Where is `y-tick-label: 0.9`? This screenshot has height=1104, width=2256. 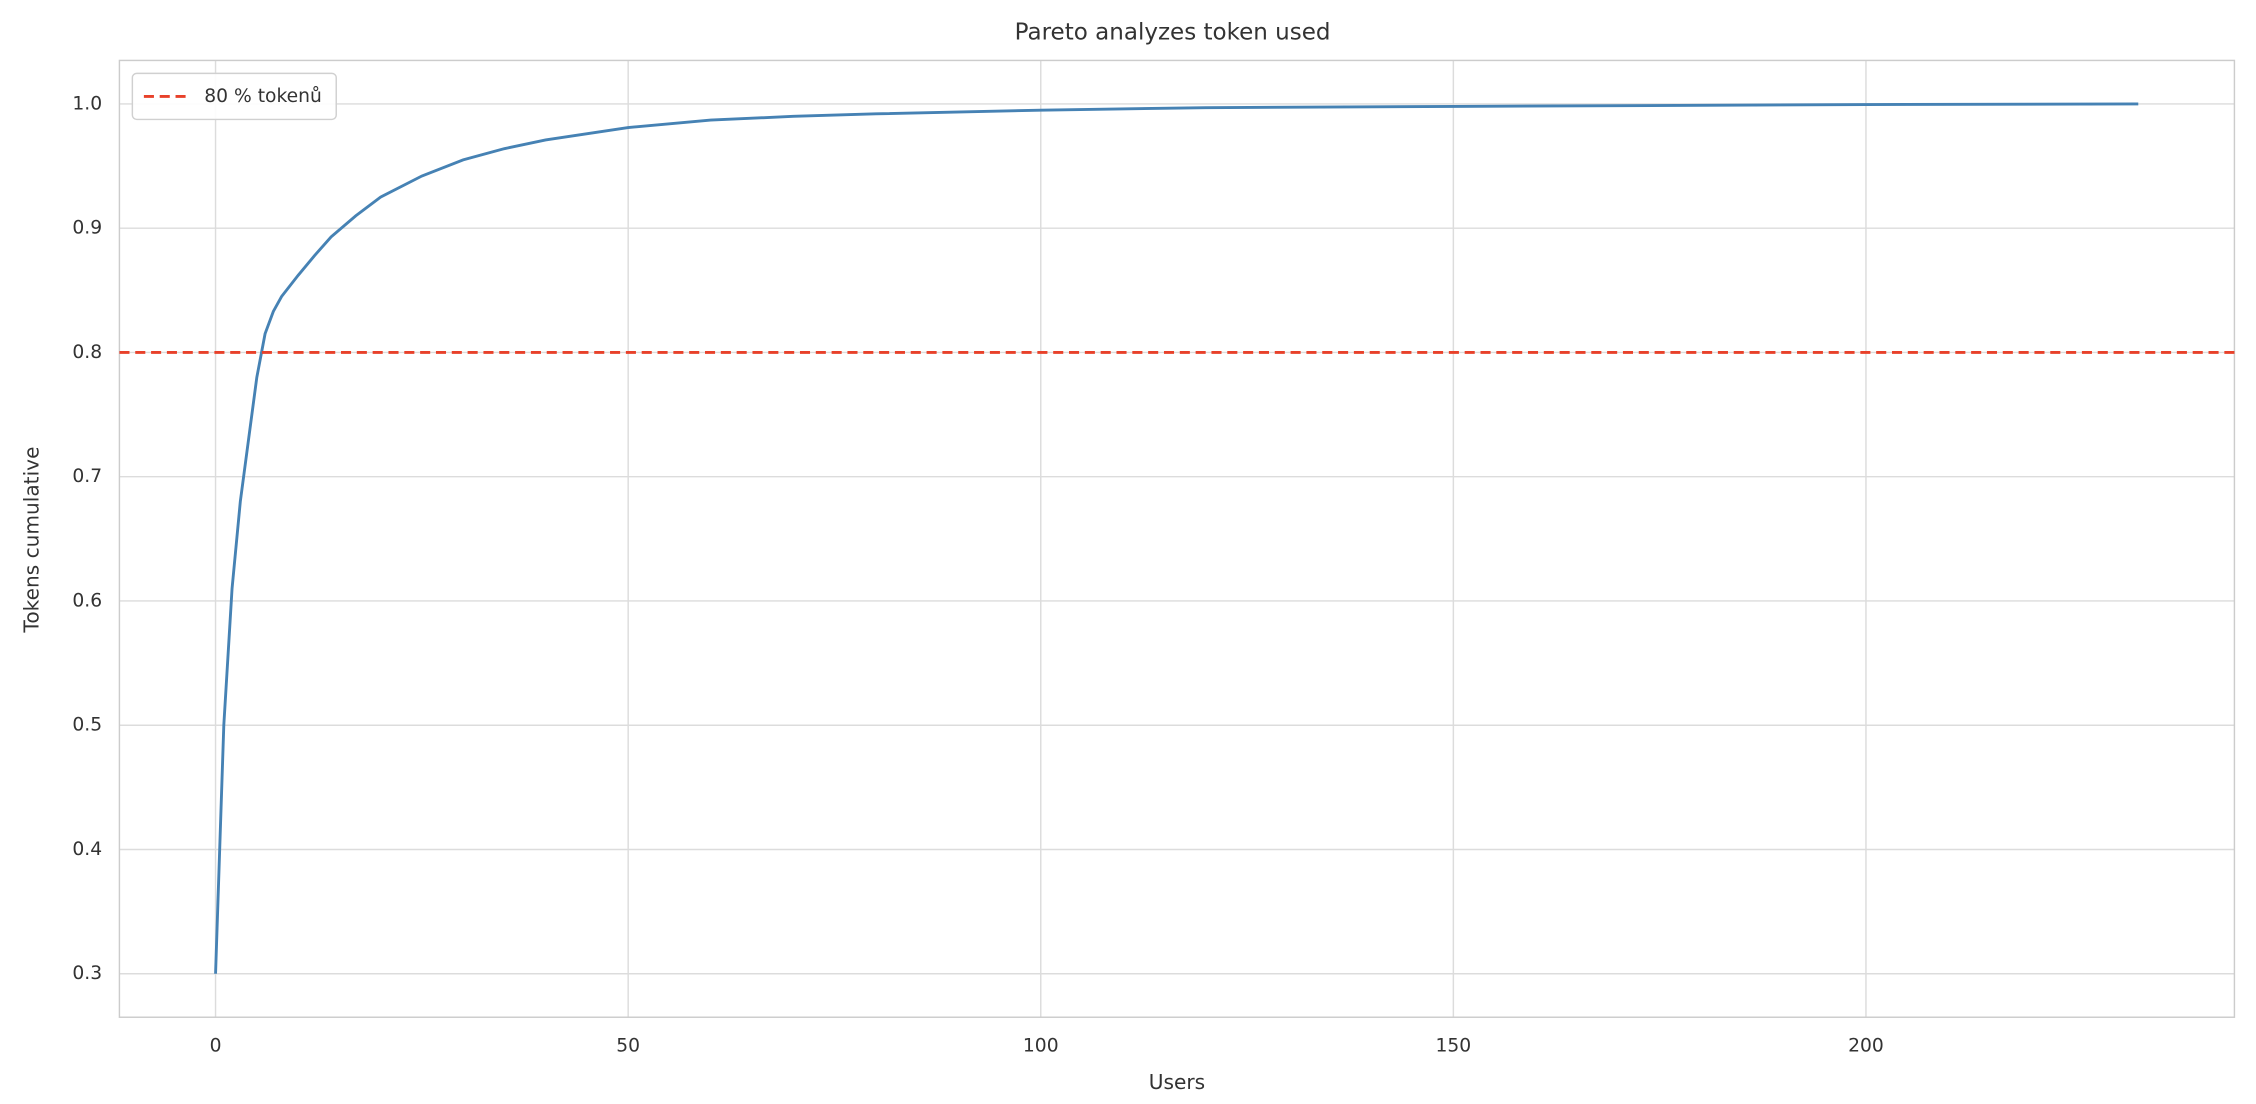 y-tick-label: 0.9 is located at coordinates (87, 228).